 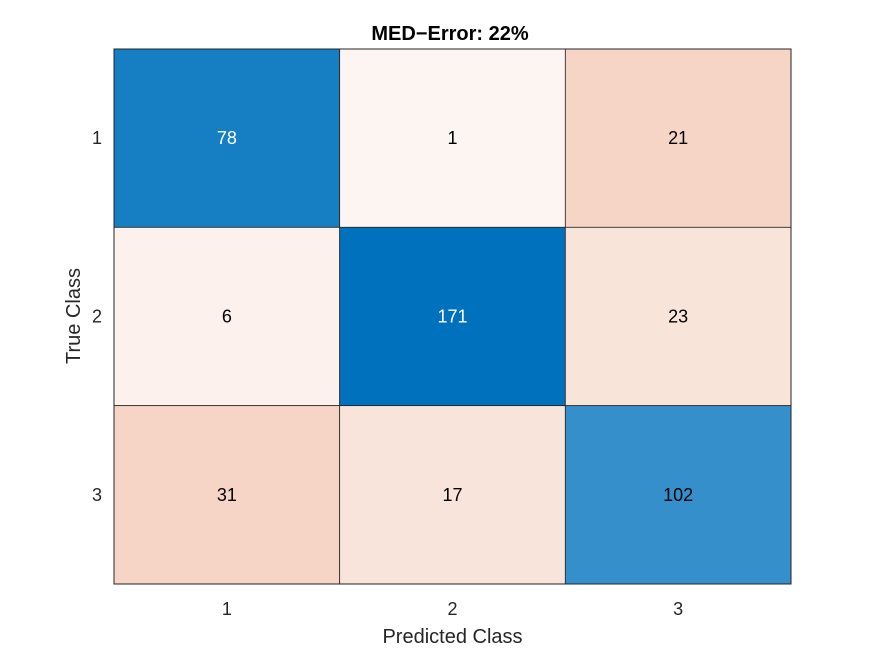 I want to click on cell-value-1-2: 1, so click(x=452, y=138).